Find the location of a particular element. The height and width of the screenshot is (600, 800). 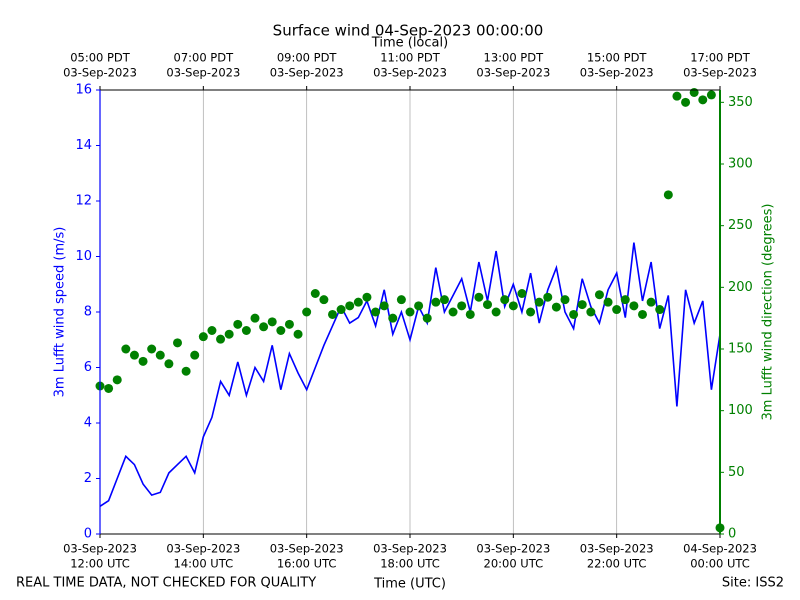

site-label: Site: ISS2 is located at coordinates (753, 583).